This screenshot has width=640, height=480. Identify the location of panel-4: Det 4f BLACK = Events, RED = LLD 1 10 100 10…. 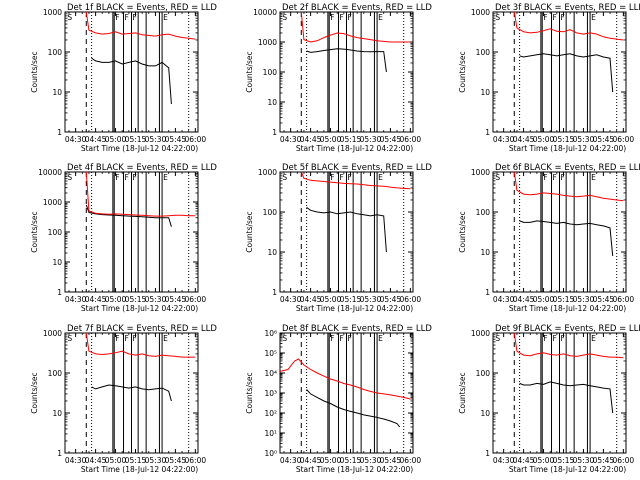
(123, 238).